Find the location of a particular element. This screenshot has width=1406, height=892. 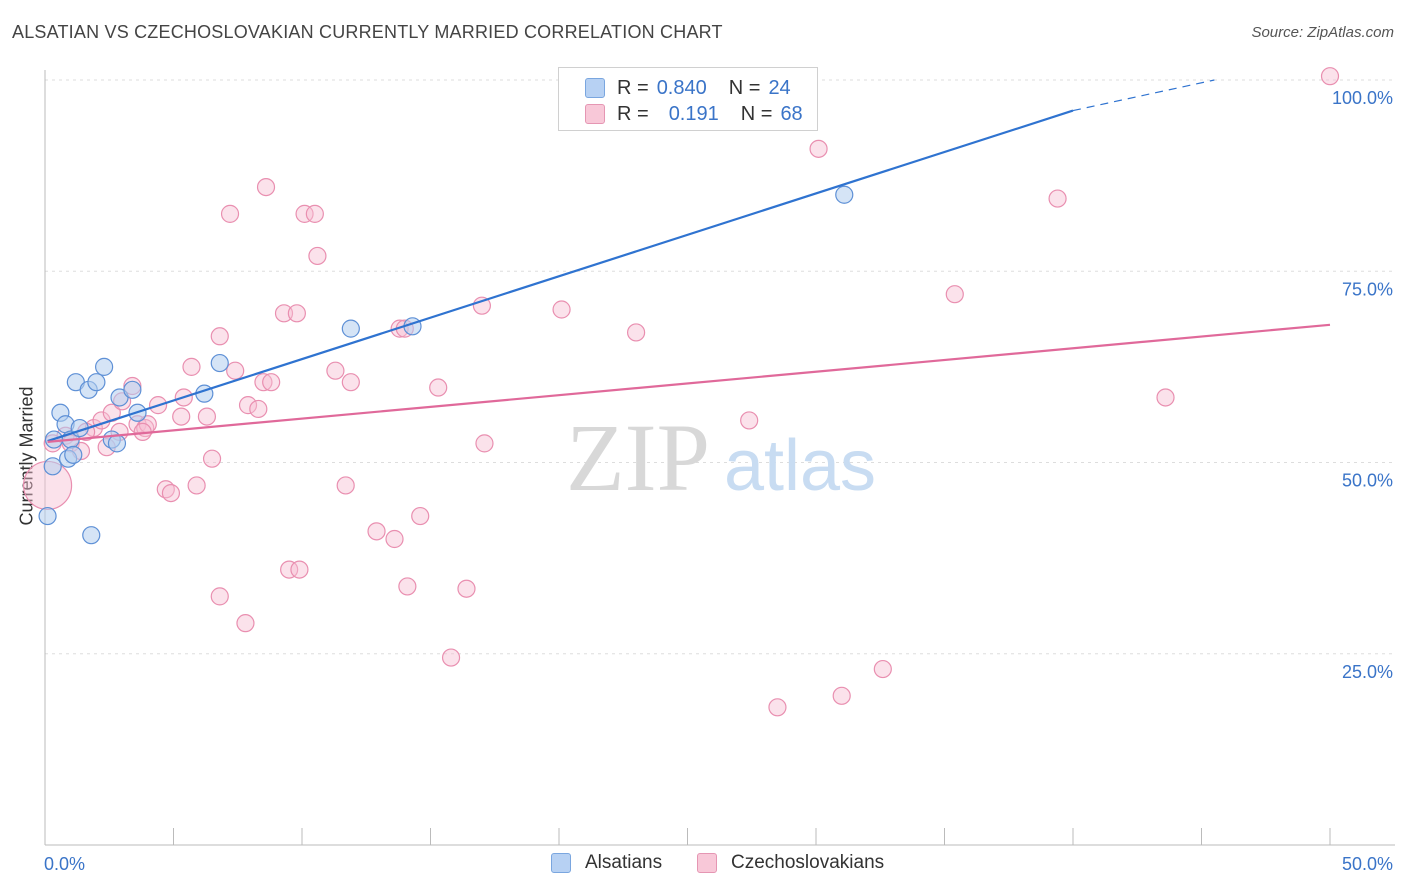

correlation-legend: R = 0.840 N = 24 R = 0.191 N = 68 is located at coordinates (688, 99).